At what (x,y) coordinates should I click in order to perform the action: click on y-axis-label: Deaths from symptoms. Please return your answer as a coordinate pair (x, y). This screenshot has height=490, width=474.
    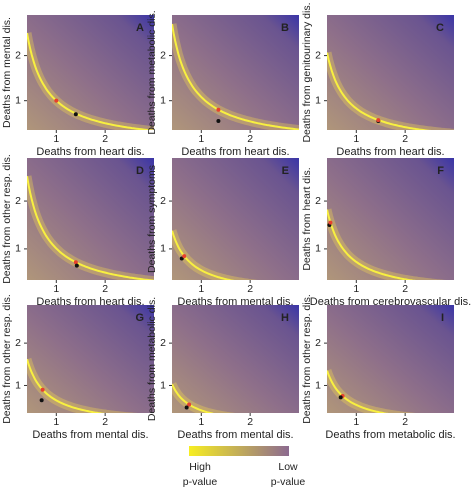
    Looking at the image, I should click on (152, 219).